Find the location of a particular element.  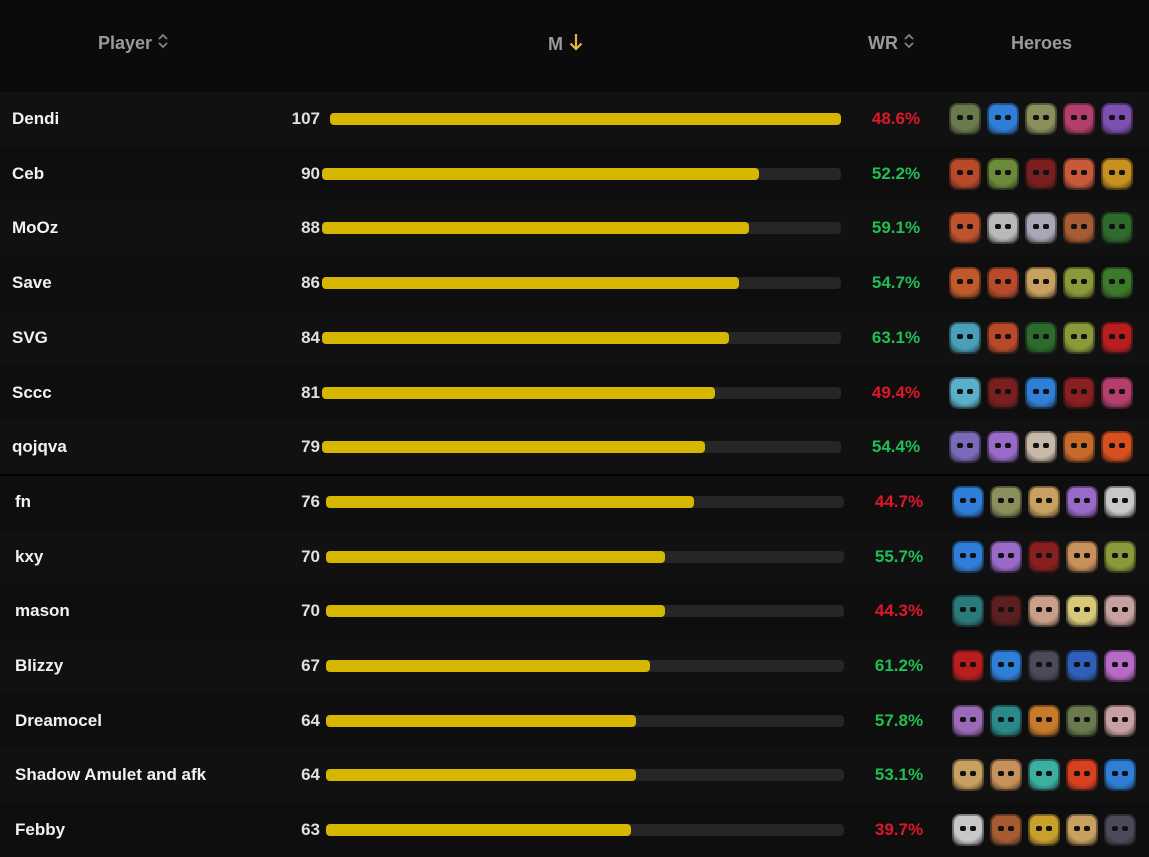

table-row: Sccc 81 49.4% is located at coordinates (574, 393).